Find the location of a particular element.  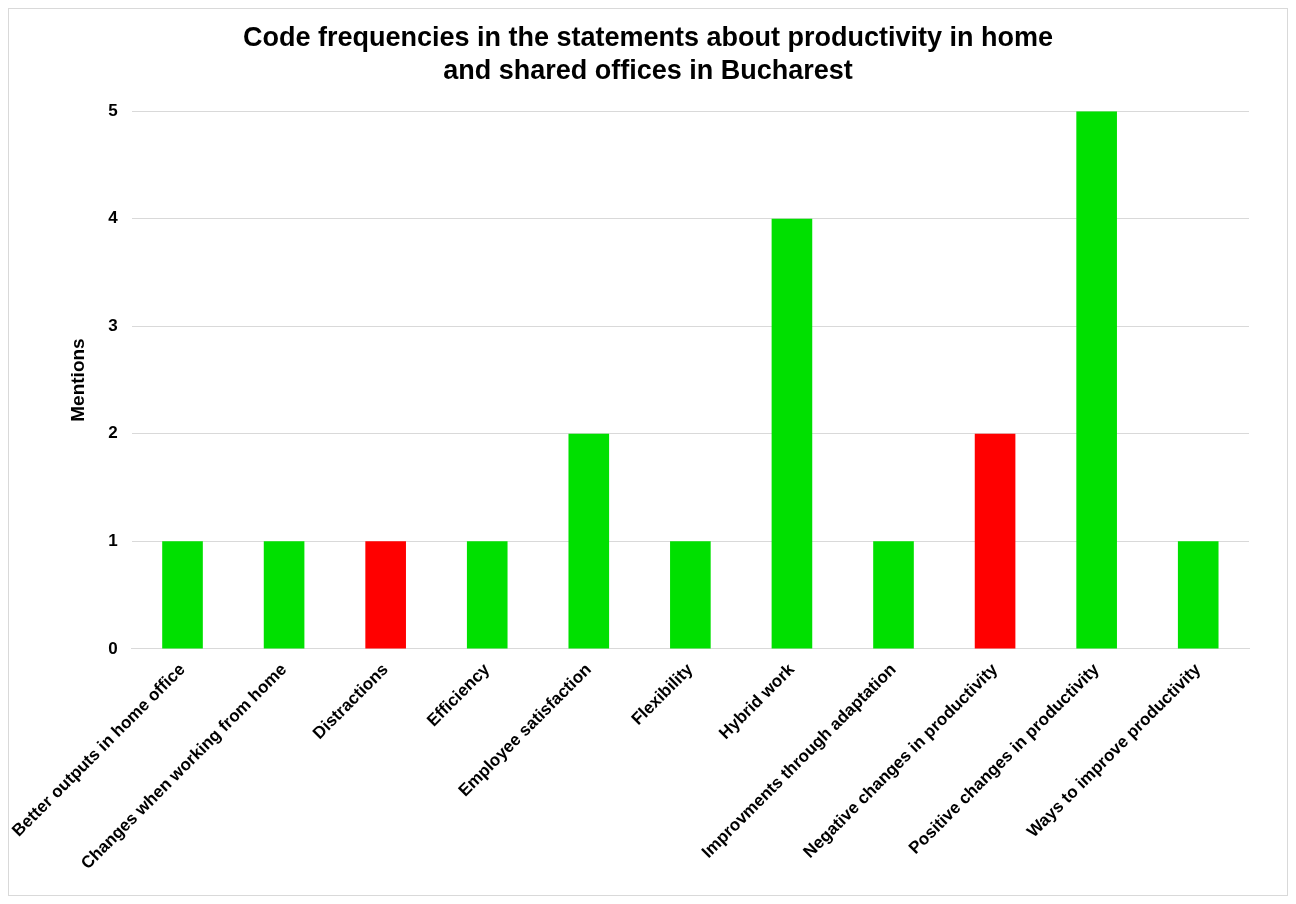

y-axis-title: Mentions is located at coordinates (78, 380).